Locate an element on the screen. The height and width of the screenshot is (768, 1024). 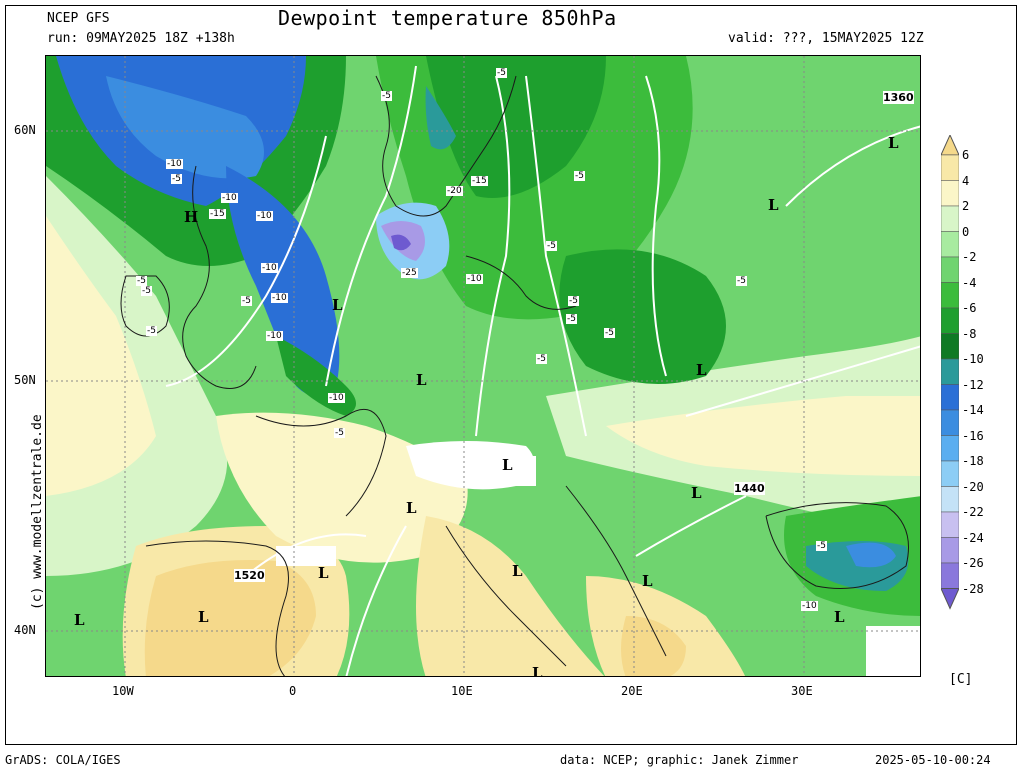
color-scale-tick: -12 is located at coordinates (973, 384).